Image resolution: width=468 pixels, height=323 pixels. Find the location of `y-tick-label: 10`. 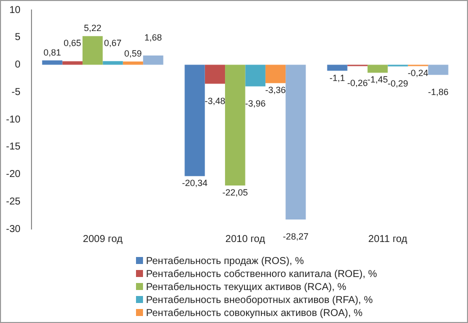

y-tick-label: 10 is located at coordinates (15, 10).